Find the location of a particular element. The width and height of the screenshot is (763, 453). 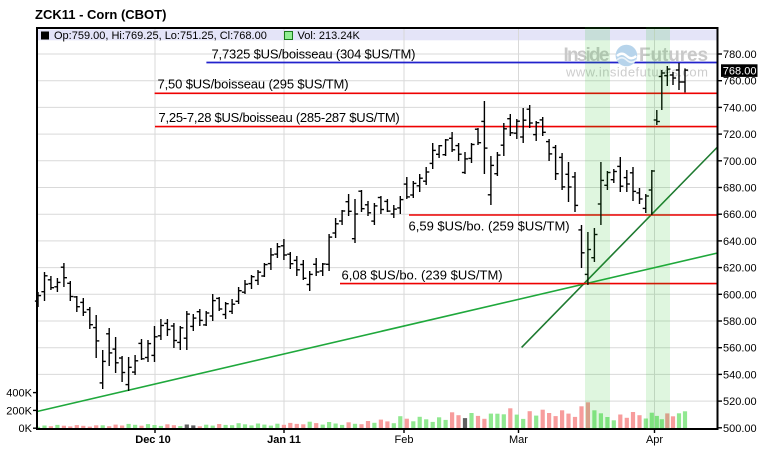

svg-text: 720.00 is located at coordinates (740, 135).